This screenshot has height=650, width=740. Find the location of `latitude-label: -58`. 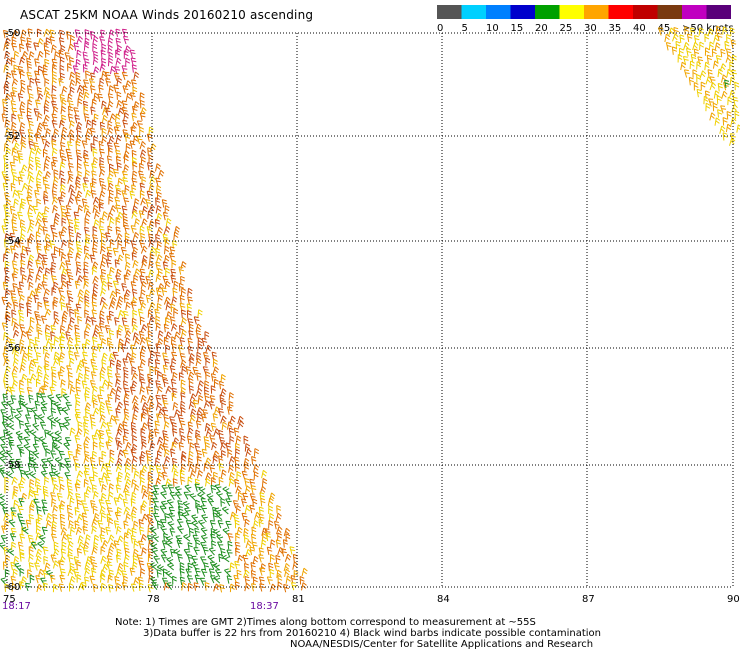

latitude-label: -58 is located at coordinates (12, 465).